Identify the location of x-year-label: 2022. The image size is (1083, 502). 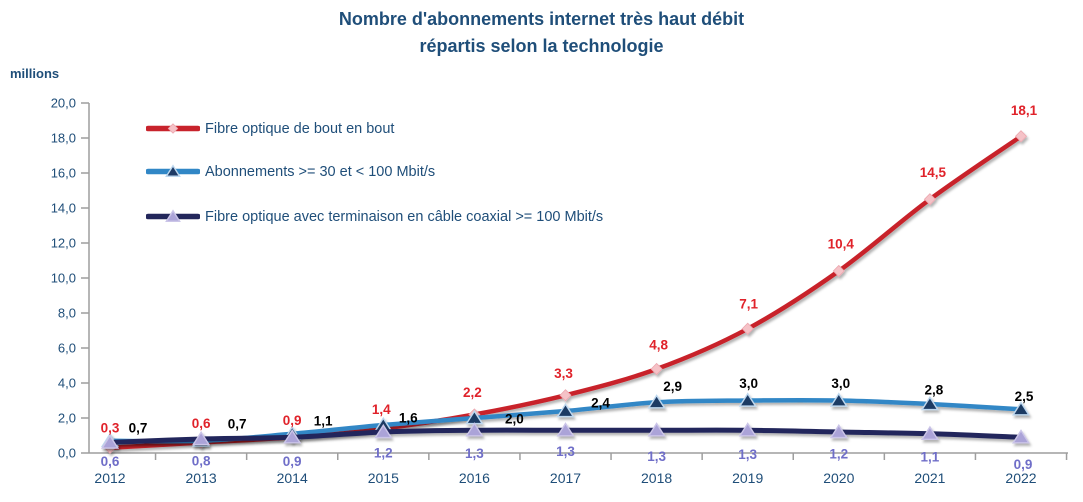
(1020, 478).